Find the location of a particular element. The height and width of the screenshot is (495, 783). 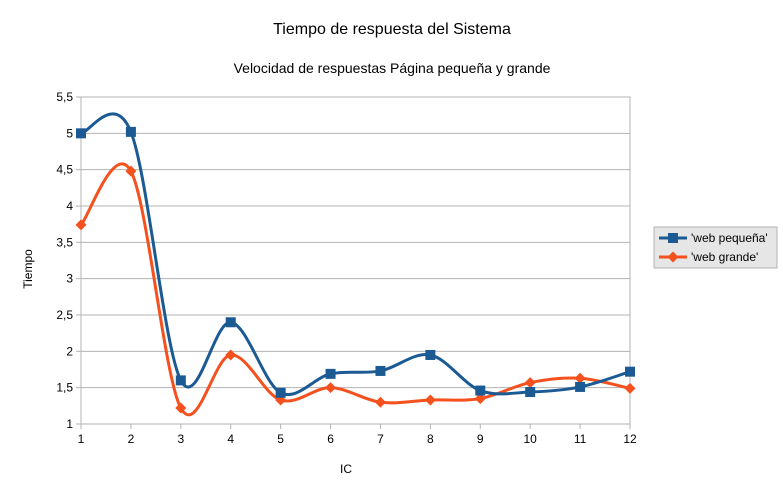

x-tick-label: 1 is located at coordinates (81, 439).